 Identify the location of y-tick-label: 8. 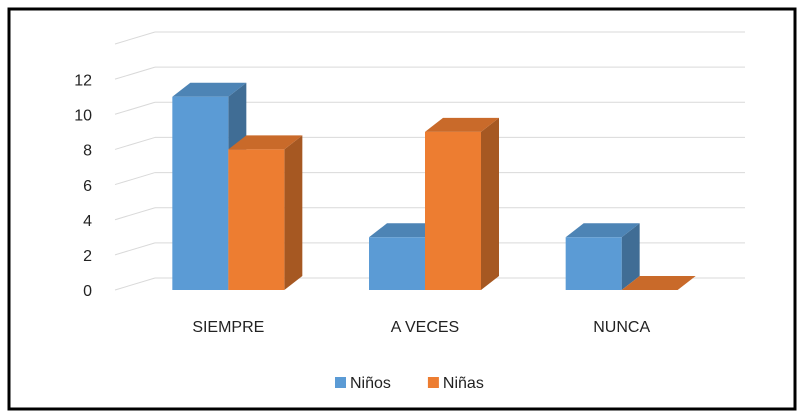
(87, 151).